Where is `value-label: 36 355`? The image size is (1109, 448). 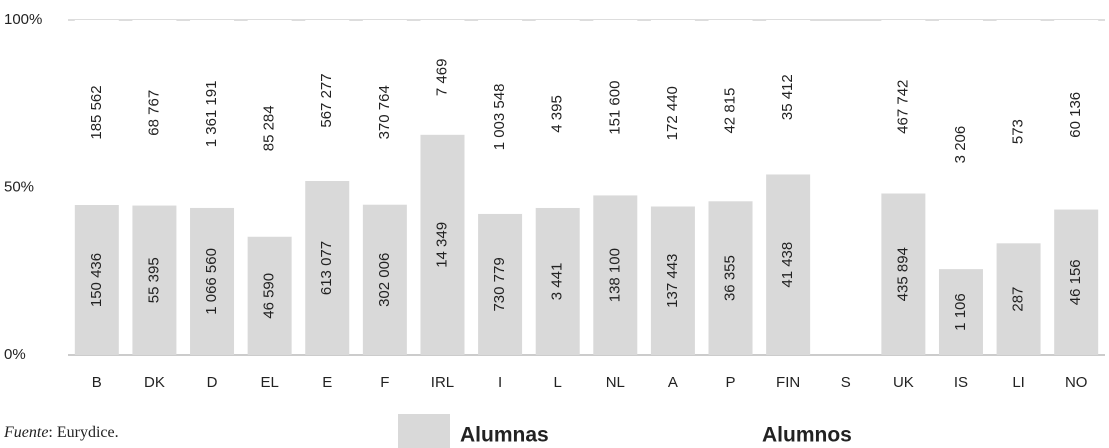
value-label: 36 355 is located at coordinates (729, 278).